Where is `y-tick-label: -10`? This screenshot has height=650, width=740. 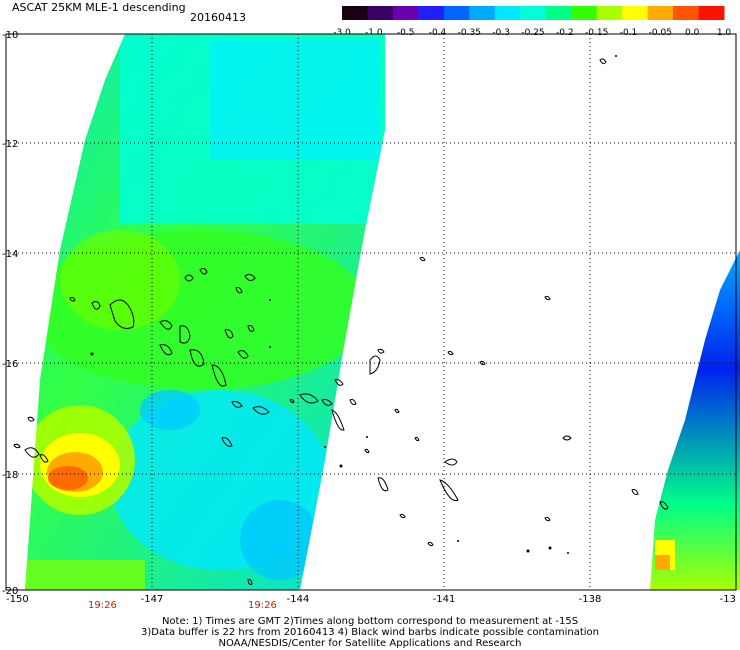 y-tick-label: -10 is located at coordinates (10, 35).